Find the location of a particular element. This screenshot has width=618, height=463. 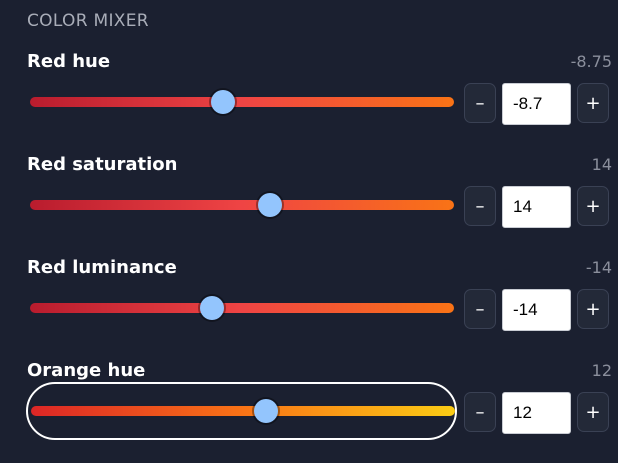

row-value-readout: -8.75 is located at coordinates (591, 61).